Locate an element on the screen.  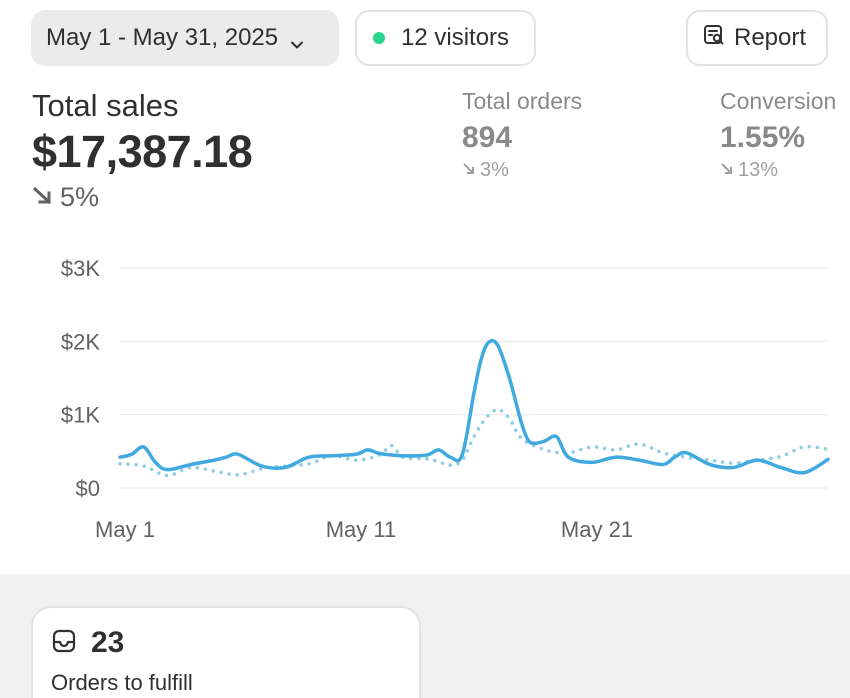
y-tick-label: $2K is located at coordinates (80, 341).